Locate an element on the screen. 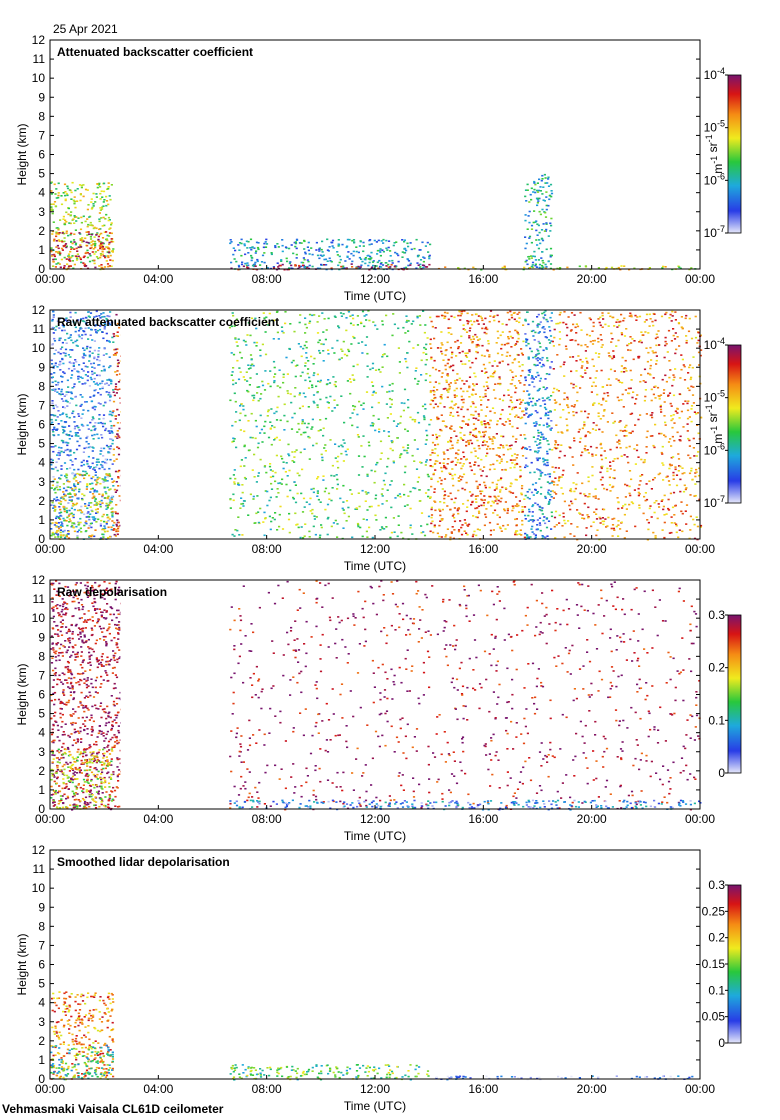  colorbar-tick-label: 10-6 is located at coordinates (714, 179).